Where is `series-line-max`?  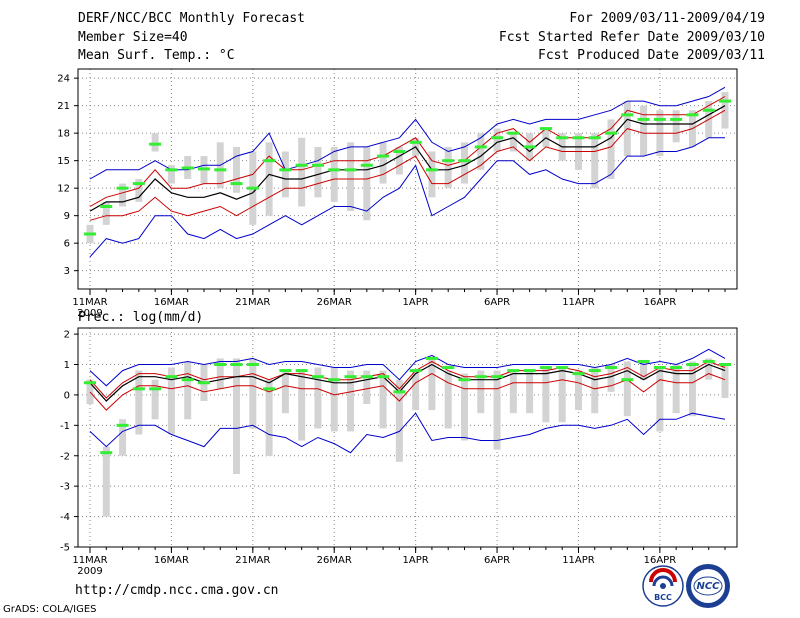
series-line-max is located at coordinates (407, 367).